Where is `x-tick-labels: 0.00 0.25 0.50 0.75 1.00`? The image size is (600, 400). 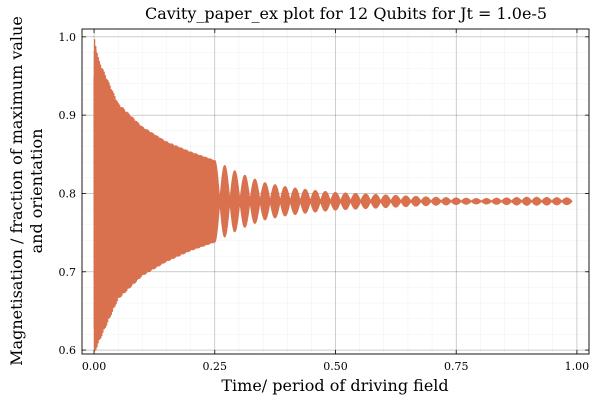
x-tick-labels: 0.00 0.25 0.50 0.75 1.00 is located at coordinates (335, 366).